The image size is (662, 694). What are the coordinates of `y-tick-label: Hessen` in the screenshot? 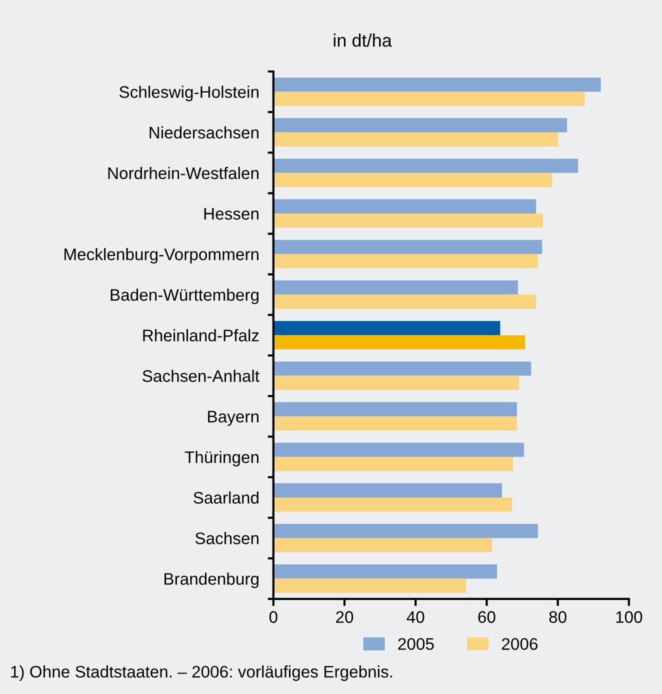 It's located at (231, 214).